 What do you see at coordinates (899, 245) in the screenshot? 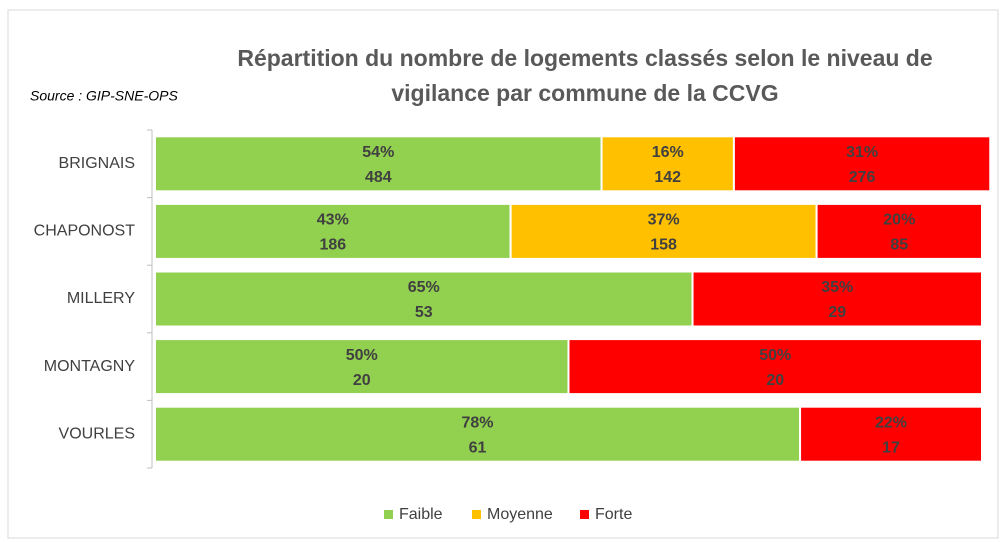
I see `count-label: 85` at bounding box center [899, 245].